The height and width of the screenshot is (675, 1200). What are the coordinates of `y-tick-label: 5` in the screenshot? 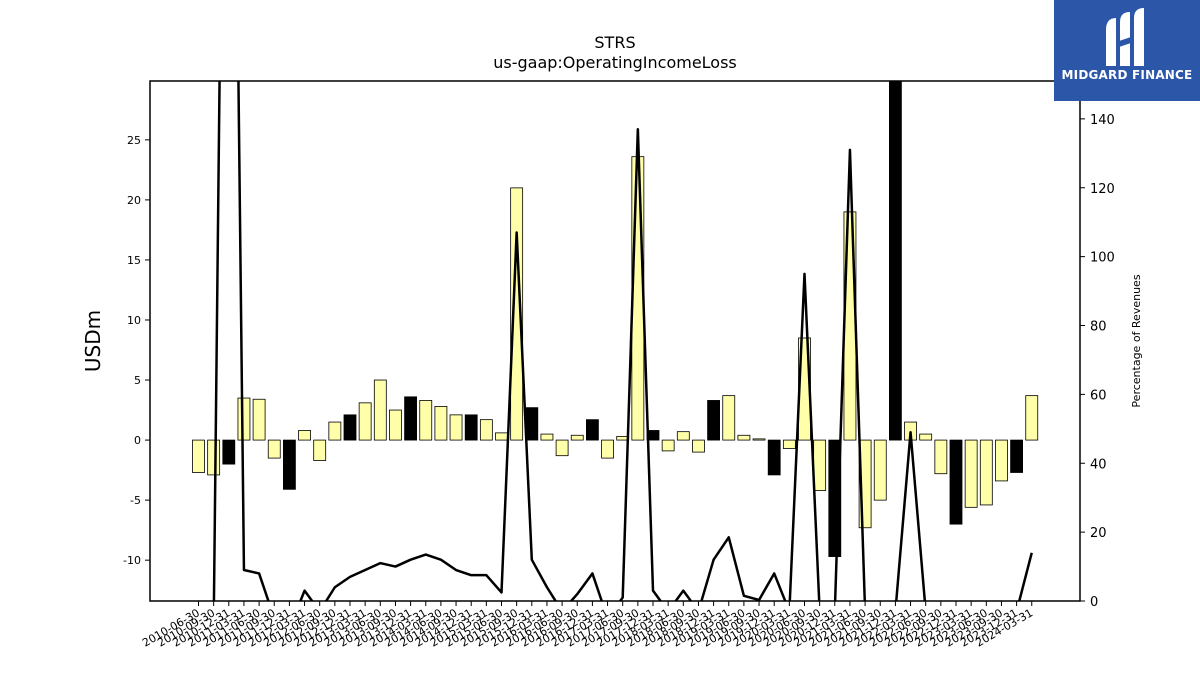 It's located at (137, 380).